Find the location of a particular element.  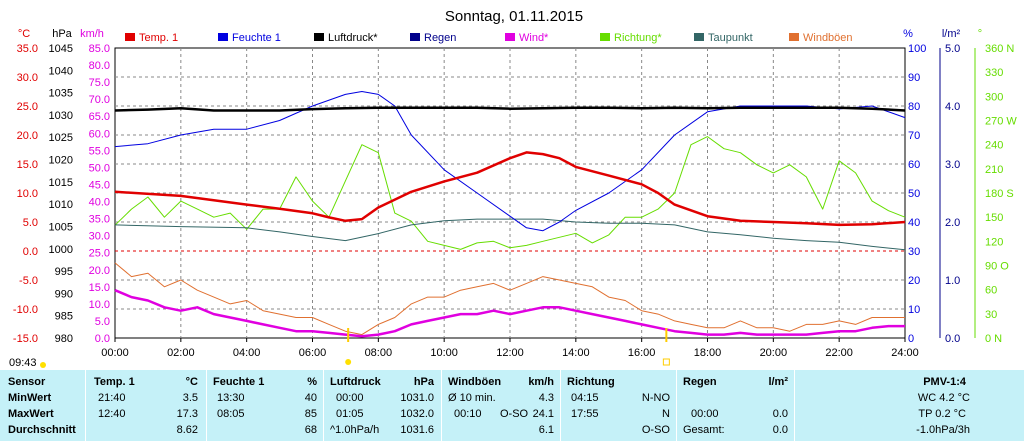

rain-tick-label: 4.0 is located at coordinates (952, 107).